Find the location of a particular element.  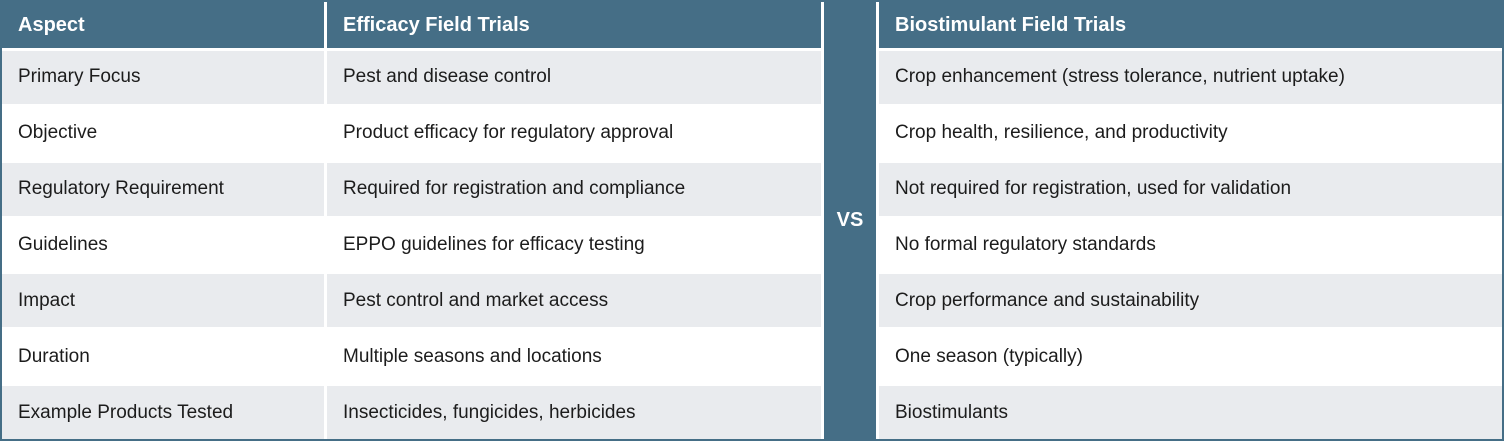

aspect-cell: Objective is located at coordinates (163, 133).